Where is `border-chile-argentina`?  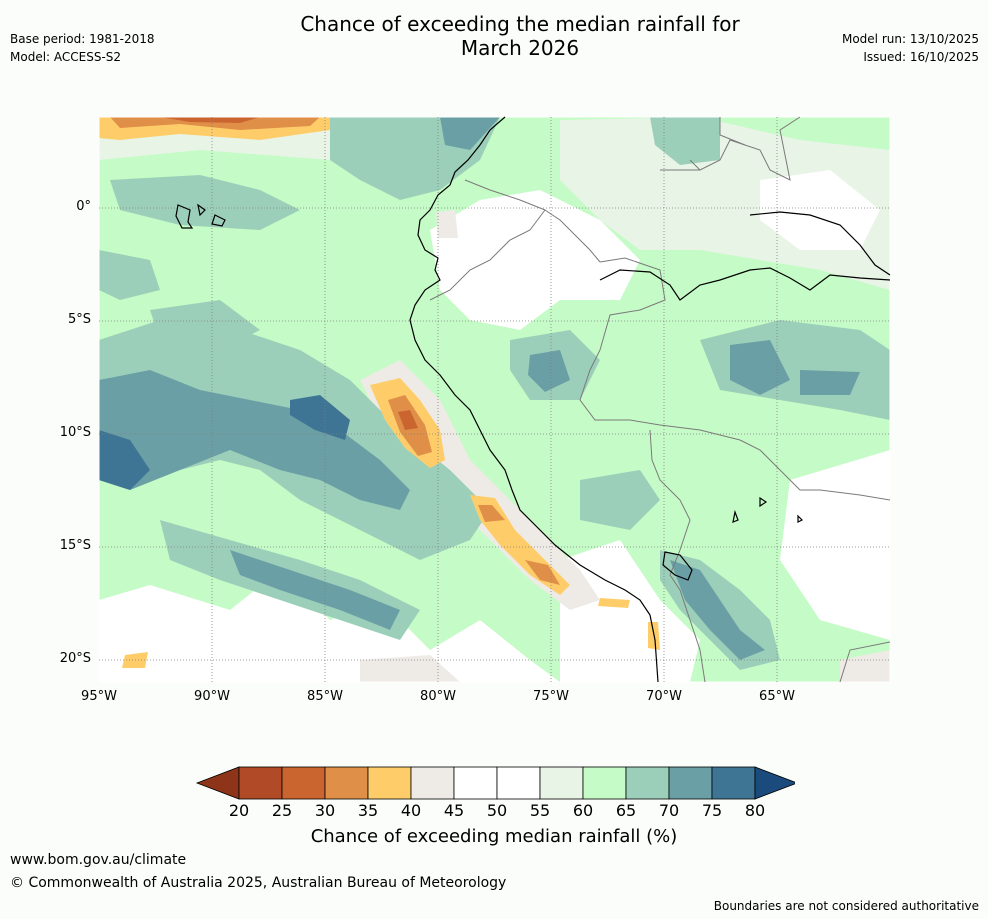
border-chile-argentina is located at coordinates (790, 651).